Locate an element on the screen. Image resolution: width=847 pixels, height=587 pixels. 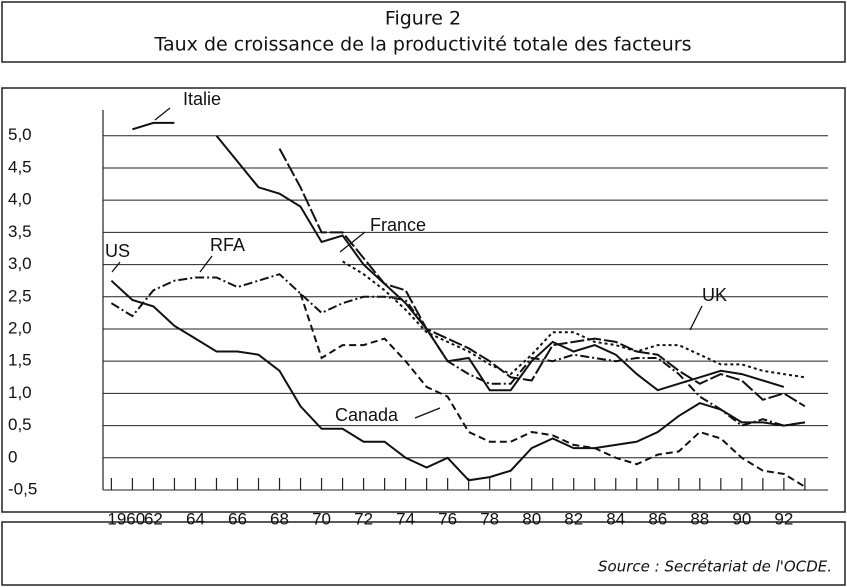
y-tick-label: 1,5 is located at coordinates (20, 360).